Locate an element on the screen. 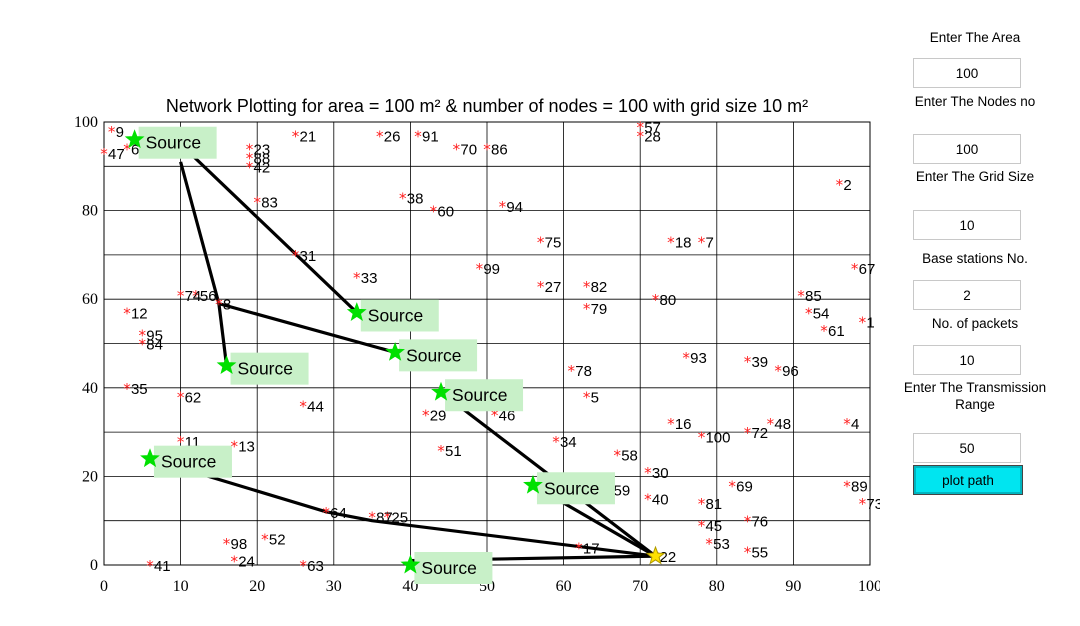  node-63: * 63 is located at coordinates (311, 566).